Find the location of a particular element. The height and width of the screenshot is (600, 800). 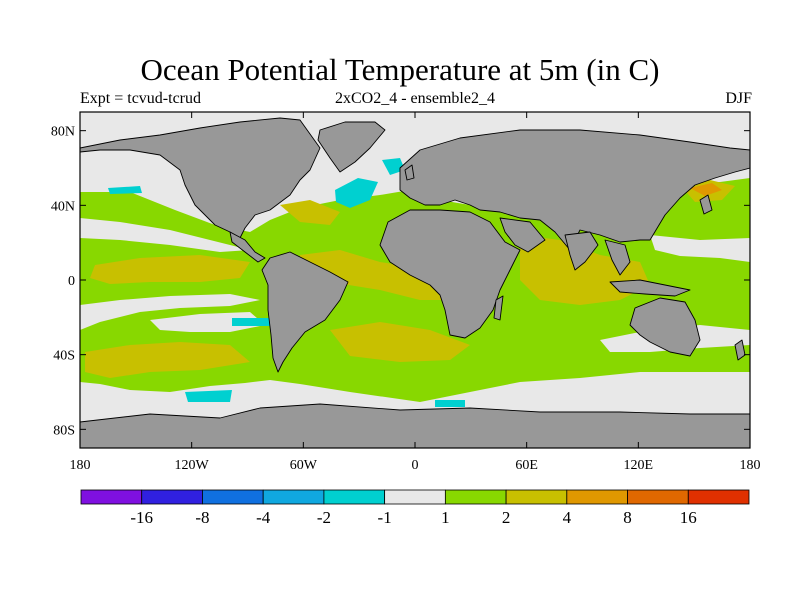

lon-tick-label: 120E is located at coordinates (639, 465).